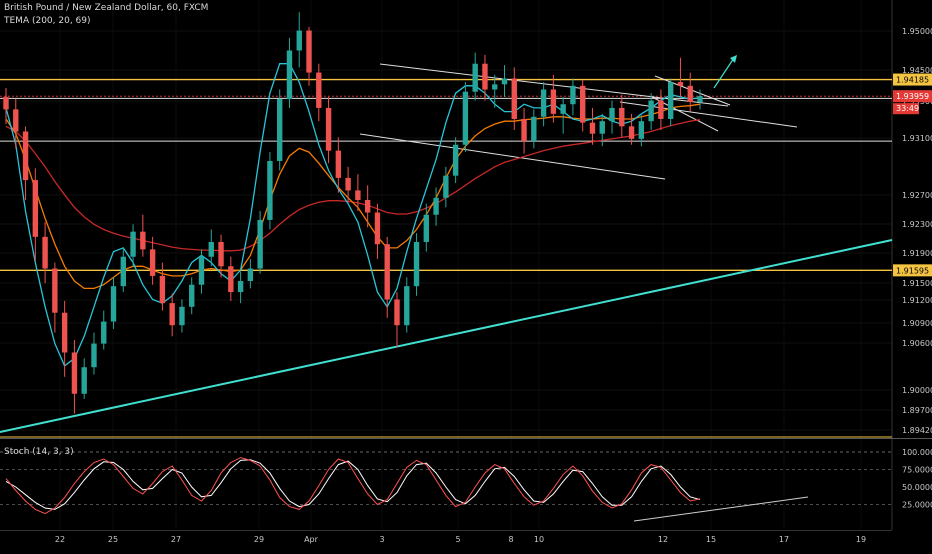 The height and width of the screenshot is (554, 932). What do you see at coordinates (861, 539) in the screenshot?
I see `time-axis-label: 19` at bounding box center [861, 539].